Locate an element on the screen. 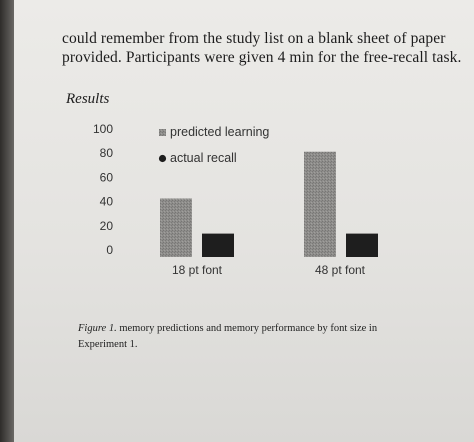 This screenshot has width=474, height=442. y-tick-label: 100 is located at coordinates (103, 129).